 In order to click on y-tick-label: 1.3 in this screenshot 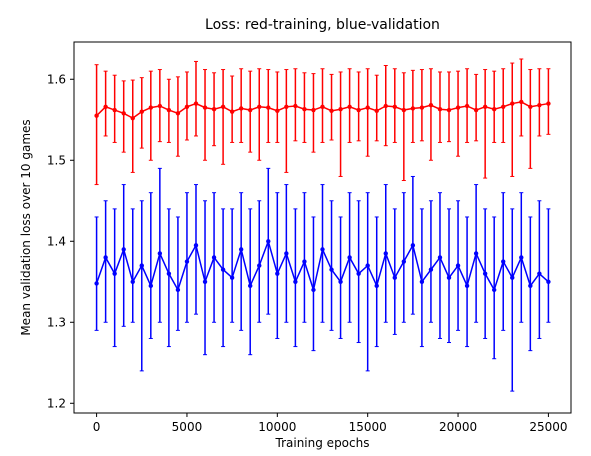, I will do `click(56, 322)`.